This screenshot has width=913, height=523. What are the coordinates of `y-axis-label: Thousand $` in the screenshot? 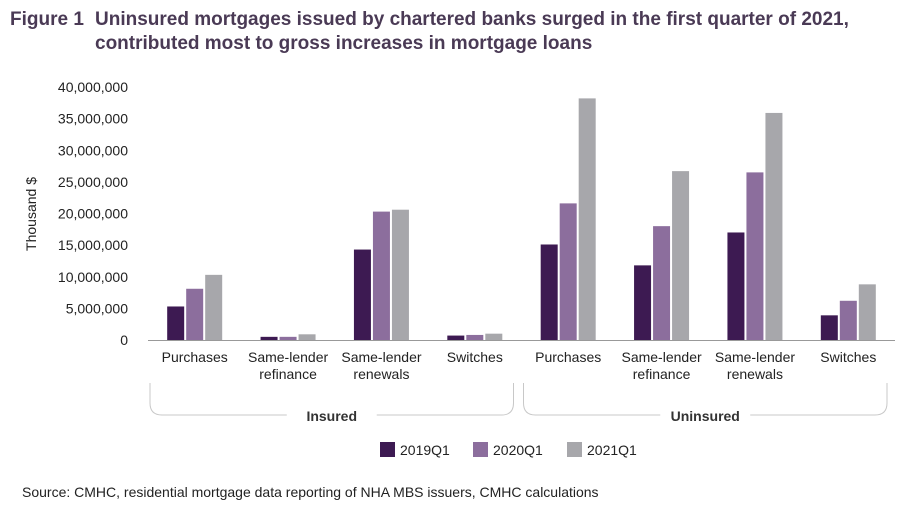 It's located at (31, 214).